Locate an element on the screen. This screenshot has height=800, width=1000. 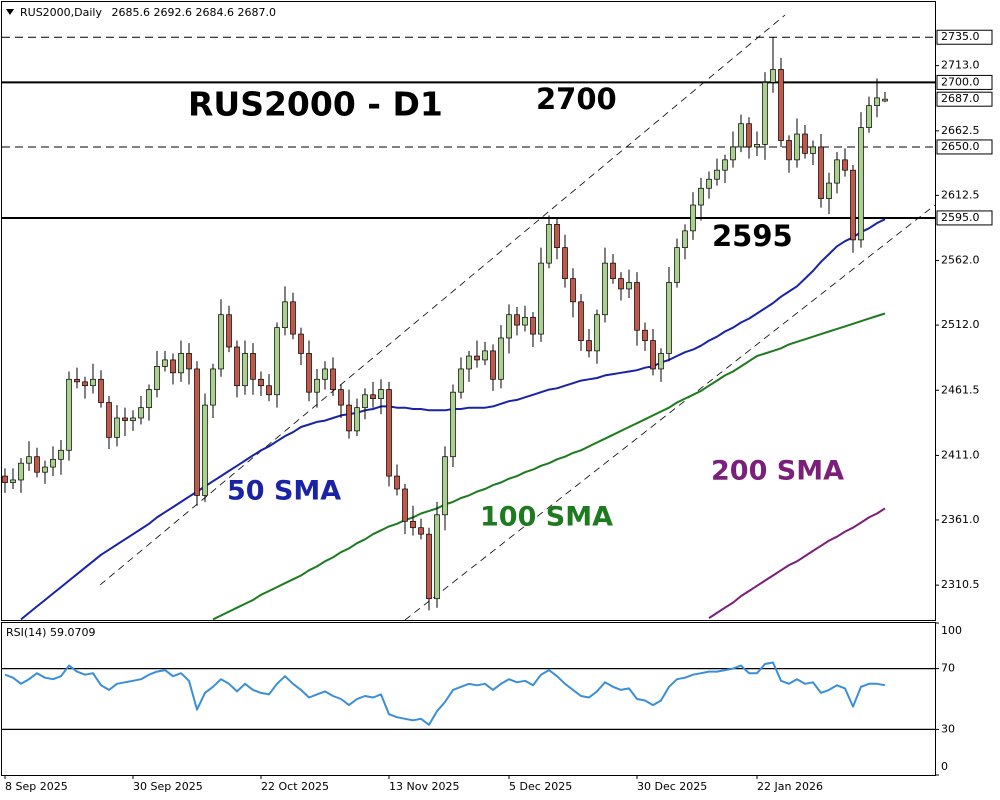
x-tick-label: 30 Dec 2025 is located at coordinates (672, 786).